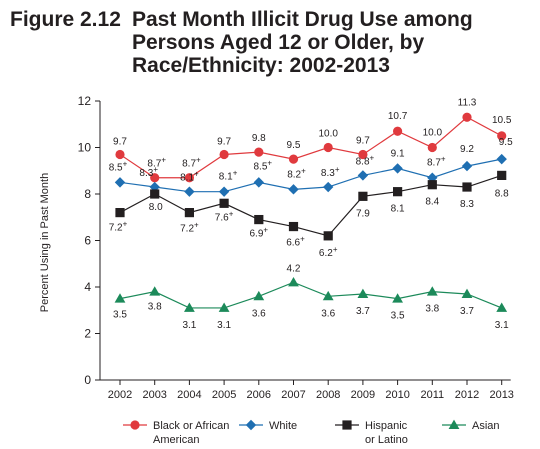  Describe the element at coordinates (467, 395) in the screenshot. I see `x-tick-label: 2012` at that location.